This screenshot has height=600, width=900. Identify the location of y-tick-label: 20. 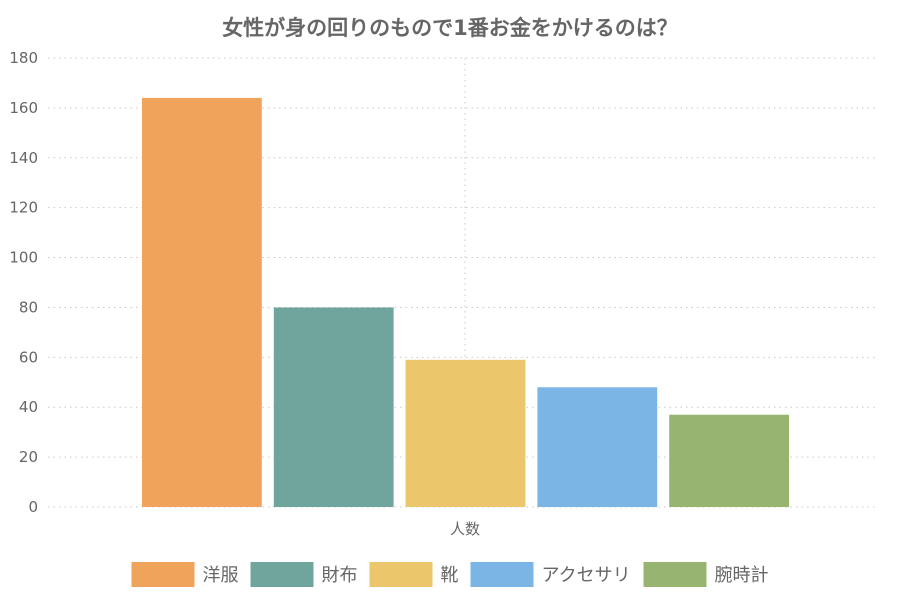
(28, 457).